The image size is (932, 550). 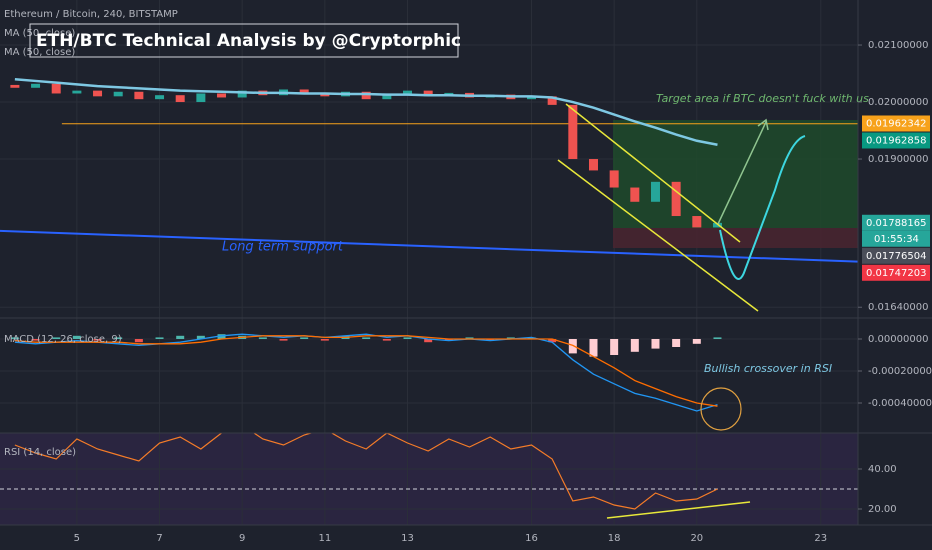 What do you see at coordinates (762, 98) in the screenshot?
I see `target-annotation: Target area if BTC doesn't fuck with us` at bounding box center [762, 98].